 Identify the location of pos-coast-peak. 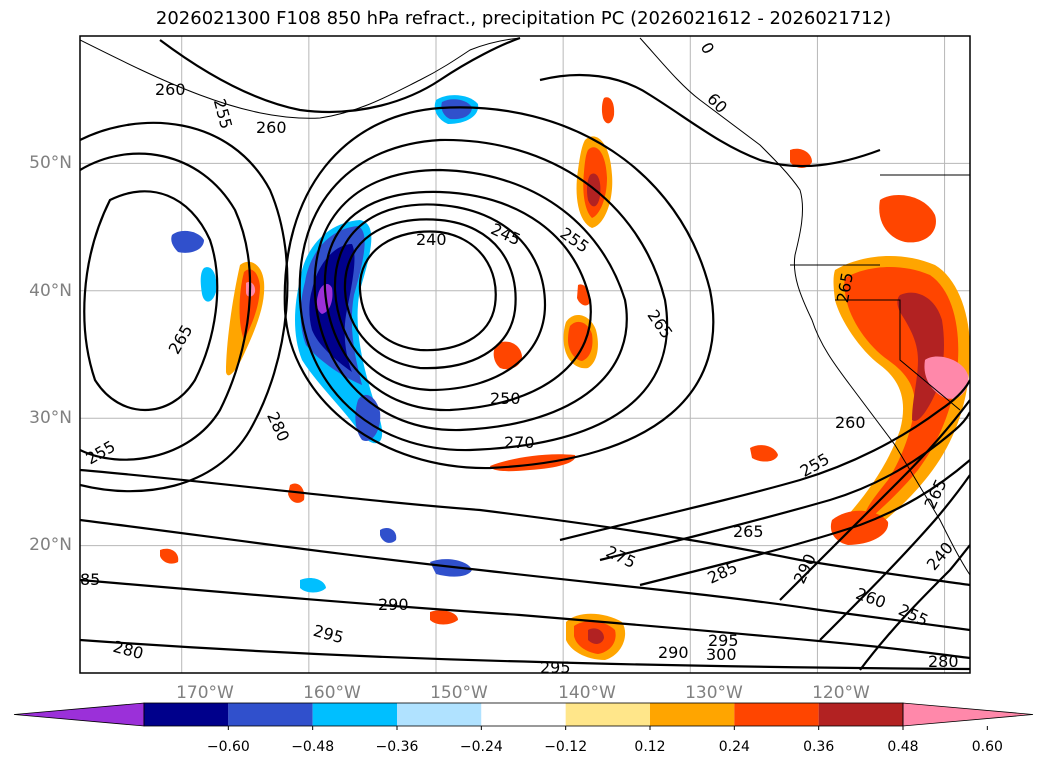
(946, 377).